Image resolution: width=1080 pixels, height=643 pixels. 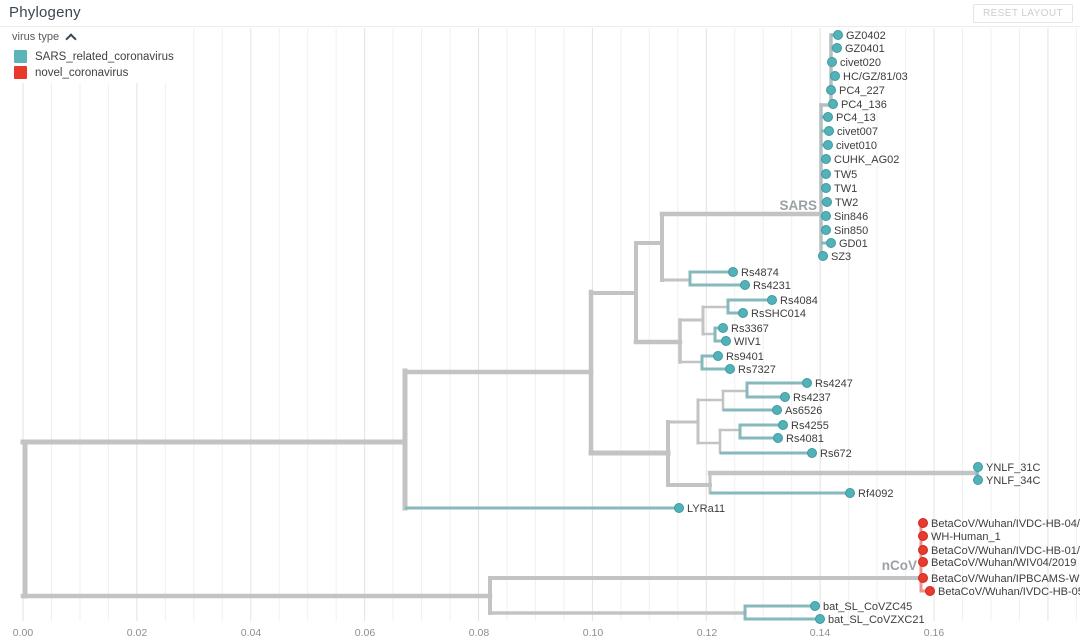 What do you see at coordinates (1013, 468) in the screenshot?
I see `leaf-label: YNLF_31C` at bounding box center [1013, 468].